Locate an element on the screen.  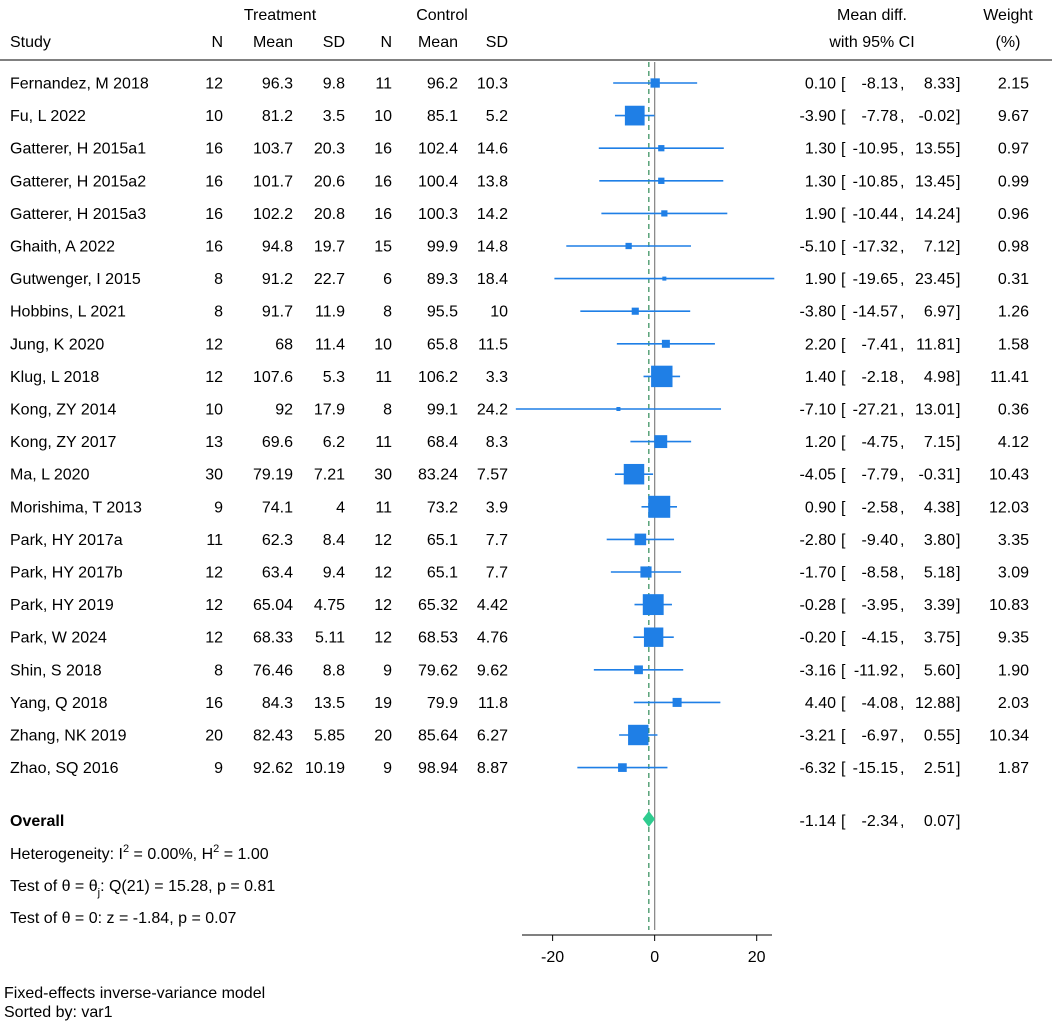
treatment-mean: 91.7 is located at coordinates (277, 312).